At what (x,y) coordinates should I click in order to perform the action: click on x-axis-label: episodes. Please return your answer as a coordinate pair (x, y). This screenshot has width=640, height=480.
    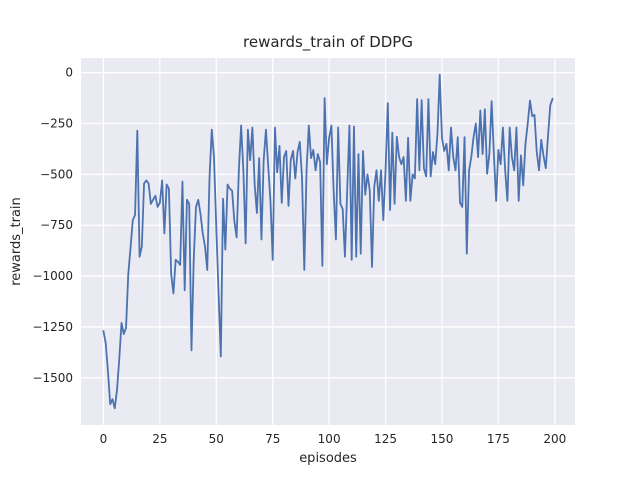
    Looking at the image, I should click on (328, 458).